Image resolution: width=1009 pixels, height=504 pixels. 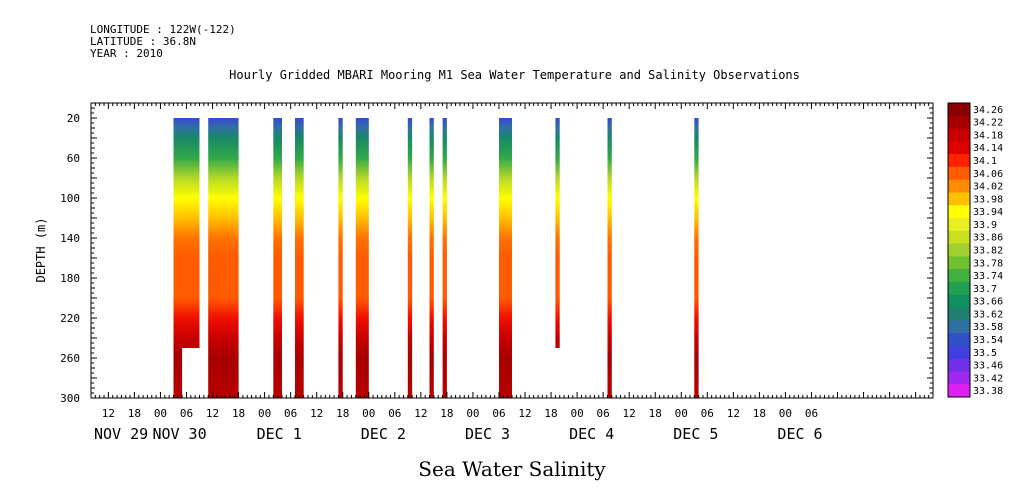 I want to click on colorbar-label: 33.9, so click(x=985, y=225).